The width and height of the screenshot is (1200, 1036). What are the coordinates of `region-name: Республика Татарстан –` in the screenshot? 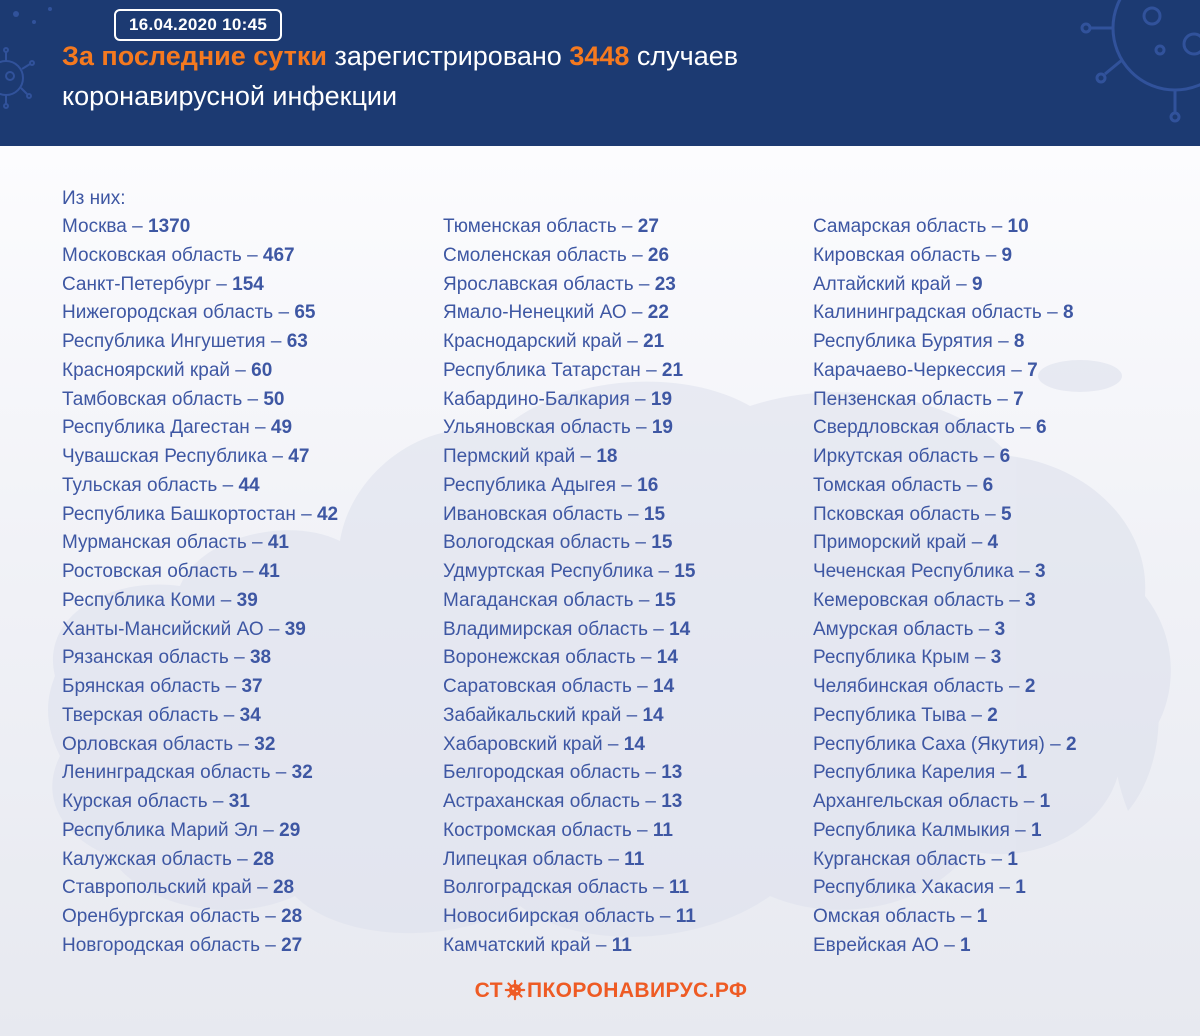 It's located at (552, 370).